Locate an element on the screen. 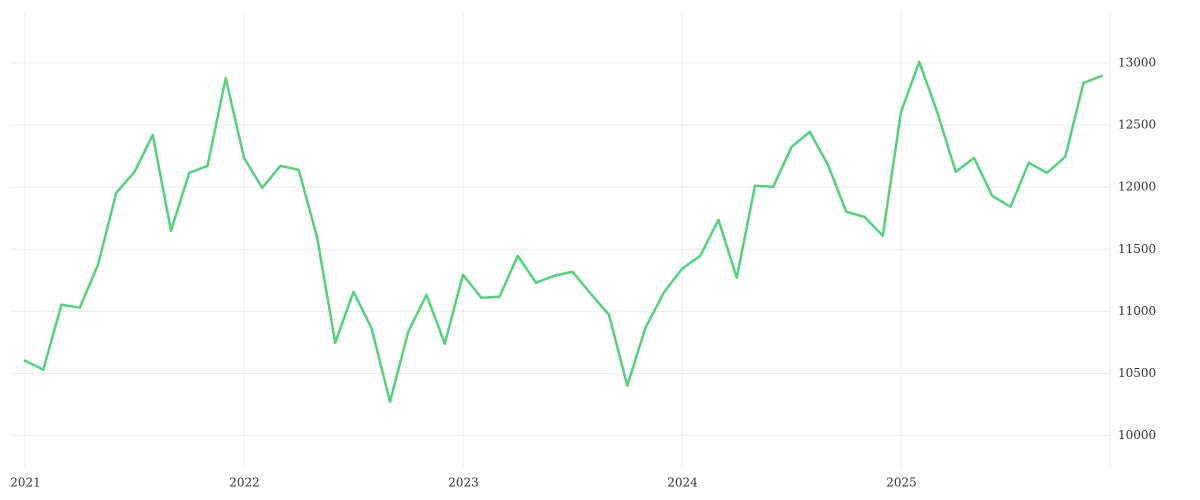 This screenshot has width=1200, height=500. y-tick-label: 12500 is located at coordinates (1137, 125).